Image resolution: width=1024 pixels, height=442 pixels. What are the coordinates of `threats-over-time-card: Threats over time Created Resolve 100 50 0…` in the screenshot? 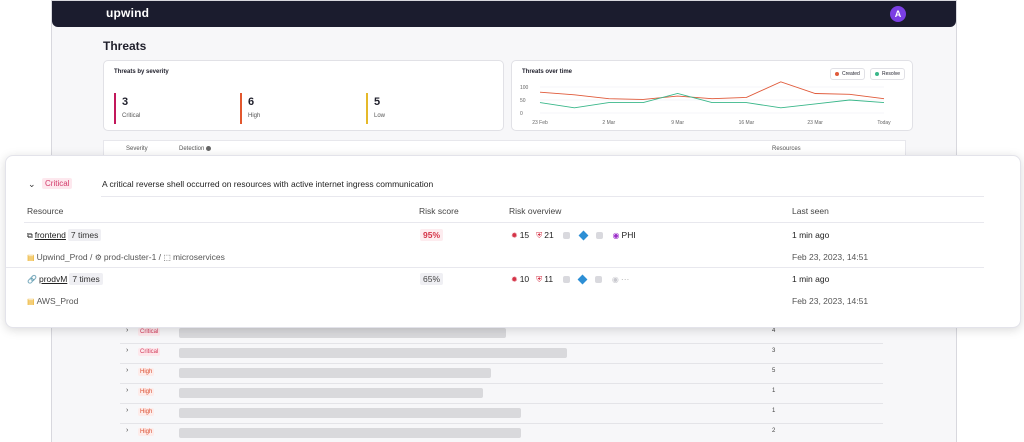 It's located at (712, 95).